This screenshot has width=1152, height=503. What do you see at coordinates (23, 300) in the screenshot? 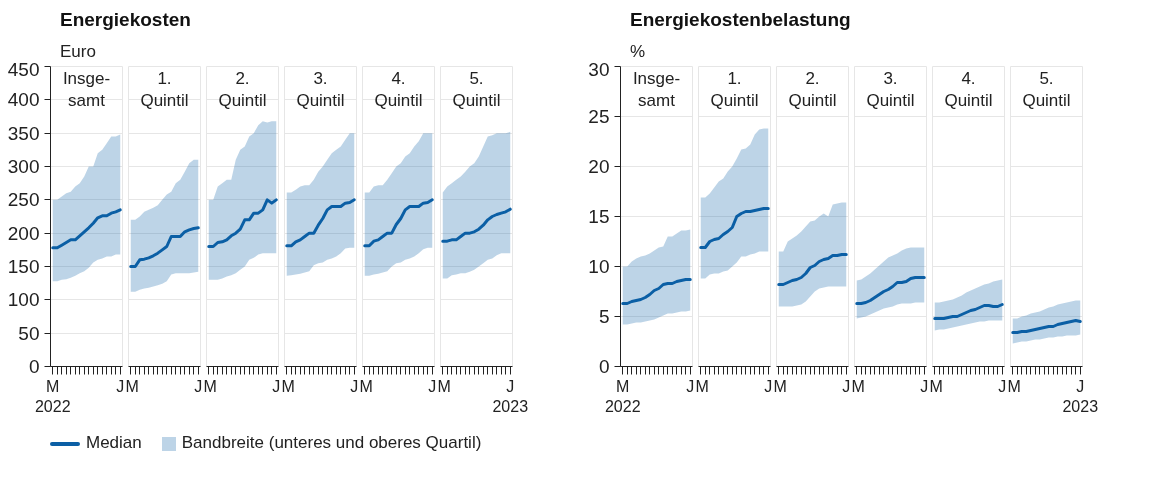
I see `y-tick-label: 100` at bounding box center [23, 300].